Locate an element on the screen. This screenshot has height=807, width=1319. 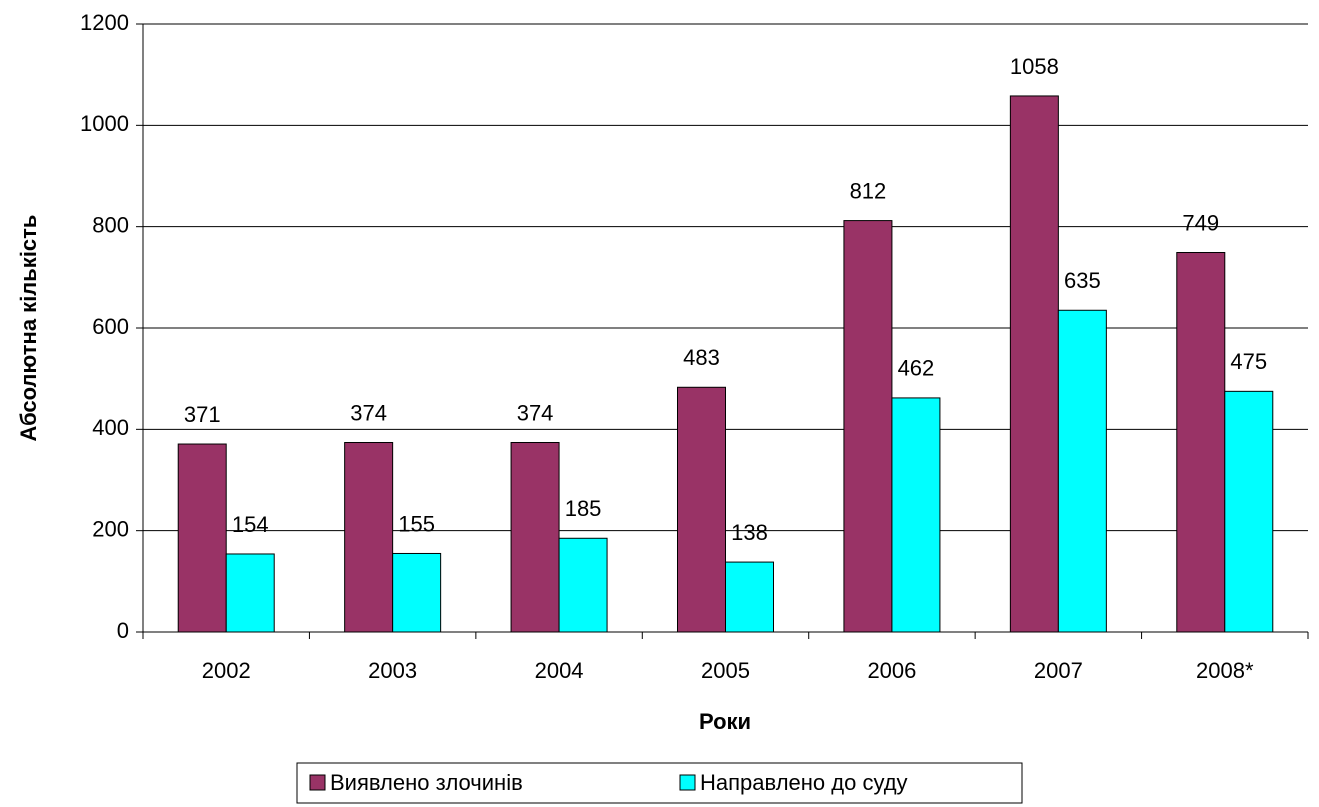
y-tick-label: 800 is located at coordinates (110, 224).